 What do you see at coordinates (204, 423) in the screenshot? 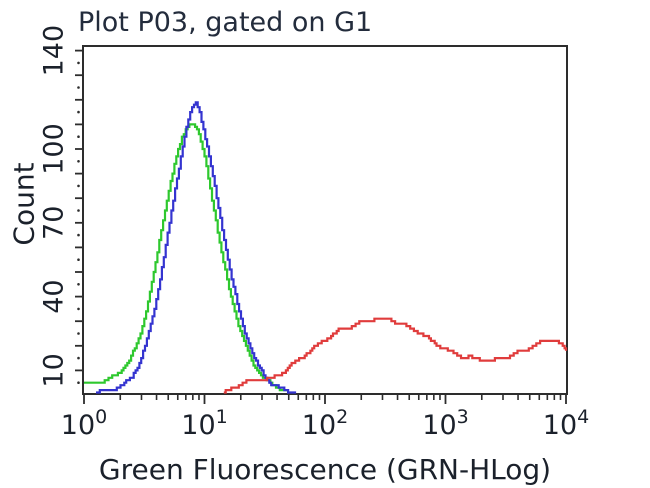
I see `x-tick-label: 101` at bounding box center [204, 423].